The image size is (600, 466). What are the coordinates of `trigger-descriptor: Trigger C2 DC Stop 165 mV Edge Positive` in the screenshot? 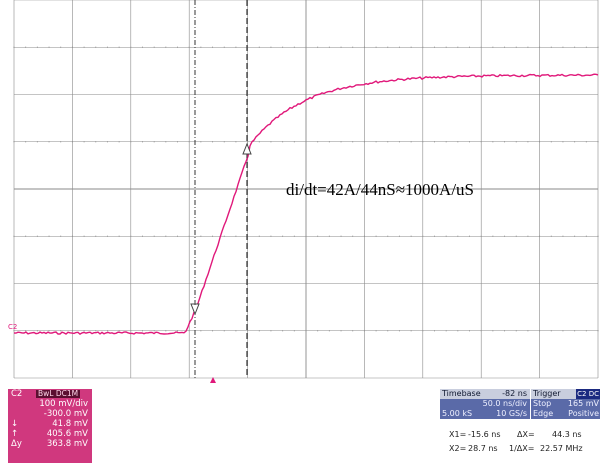 It's located at (565, 404).